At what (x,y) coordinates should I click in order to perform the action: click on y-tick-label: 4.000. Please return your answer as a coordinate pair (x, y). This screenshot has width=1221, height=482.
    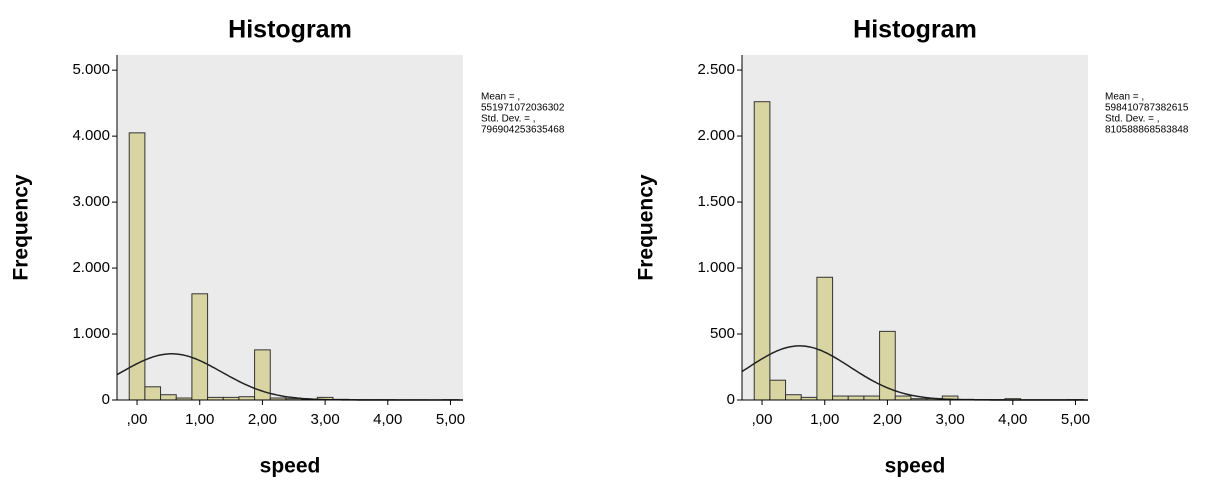
    Looking at the image, I should click on (91, 135).